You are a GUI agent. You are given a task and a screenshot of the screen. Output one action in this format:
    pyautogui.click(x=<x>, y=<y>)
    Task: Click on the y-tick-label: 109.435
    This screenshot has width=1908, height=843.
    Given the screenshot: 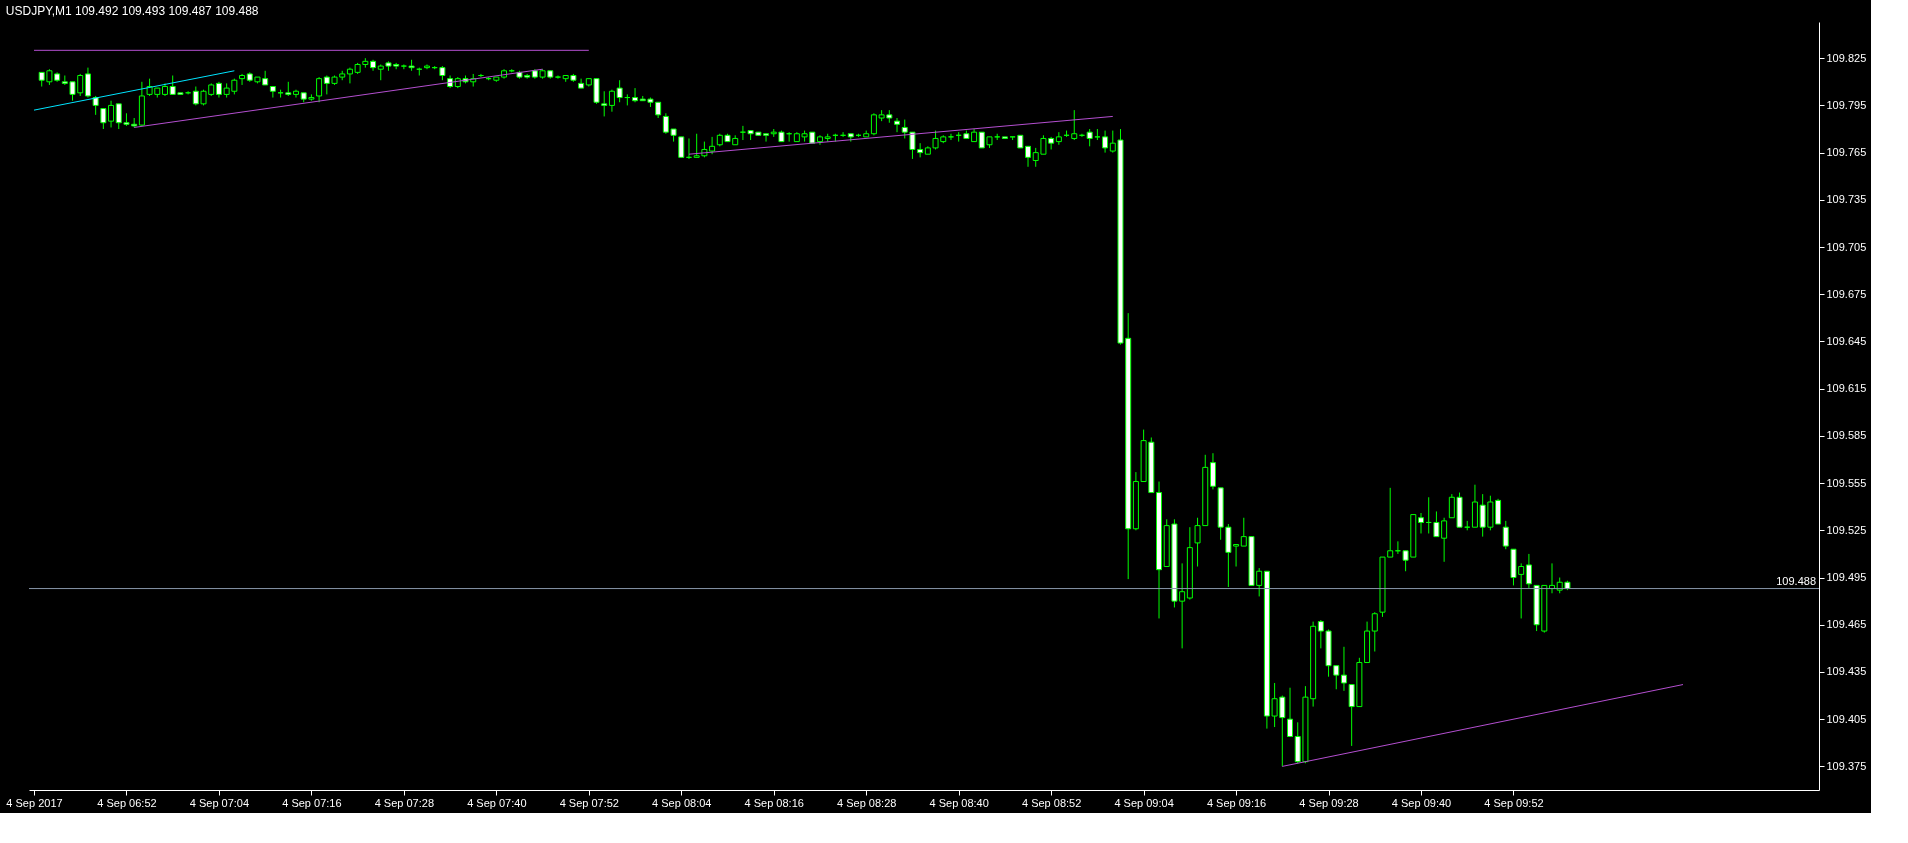 What is the action you would take?
    pyautogui.click(x=1846, y=671)
    